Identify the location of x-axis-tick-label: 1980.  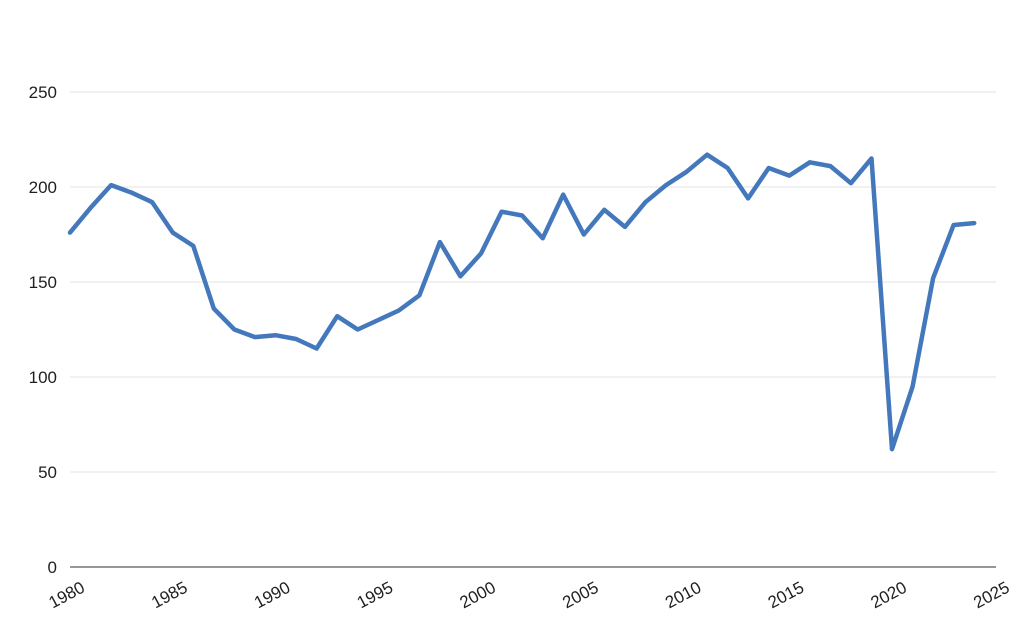
(67, 595).